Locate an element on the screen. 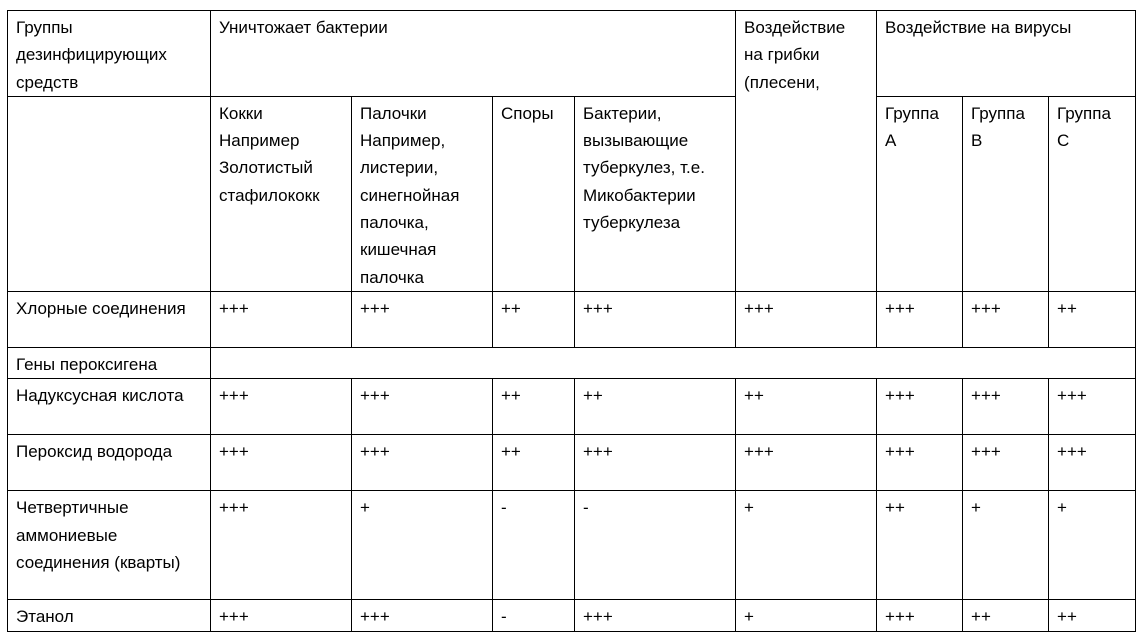 The height and width of the screenshot is (632, 1142). header-groups: Группы дезинфицирующих средств is located at coordinates (109, 53).